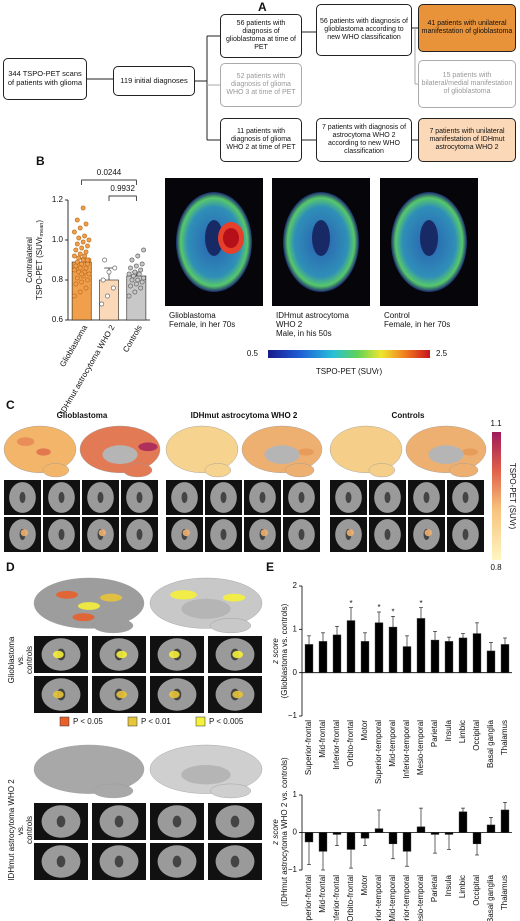 This screenshot has height=921, width=520. Describe the element at coordinates (282, 454) in the screenshot. I see `brain-medial-wall` at that location.